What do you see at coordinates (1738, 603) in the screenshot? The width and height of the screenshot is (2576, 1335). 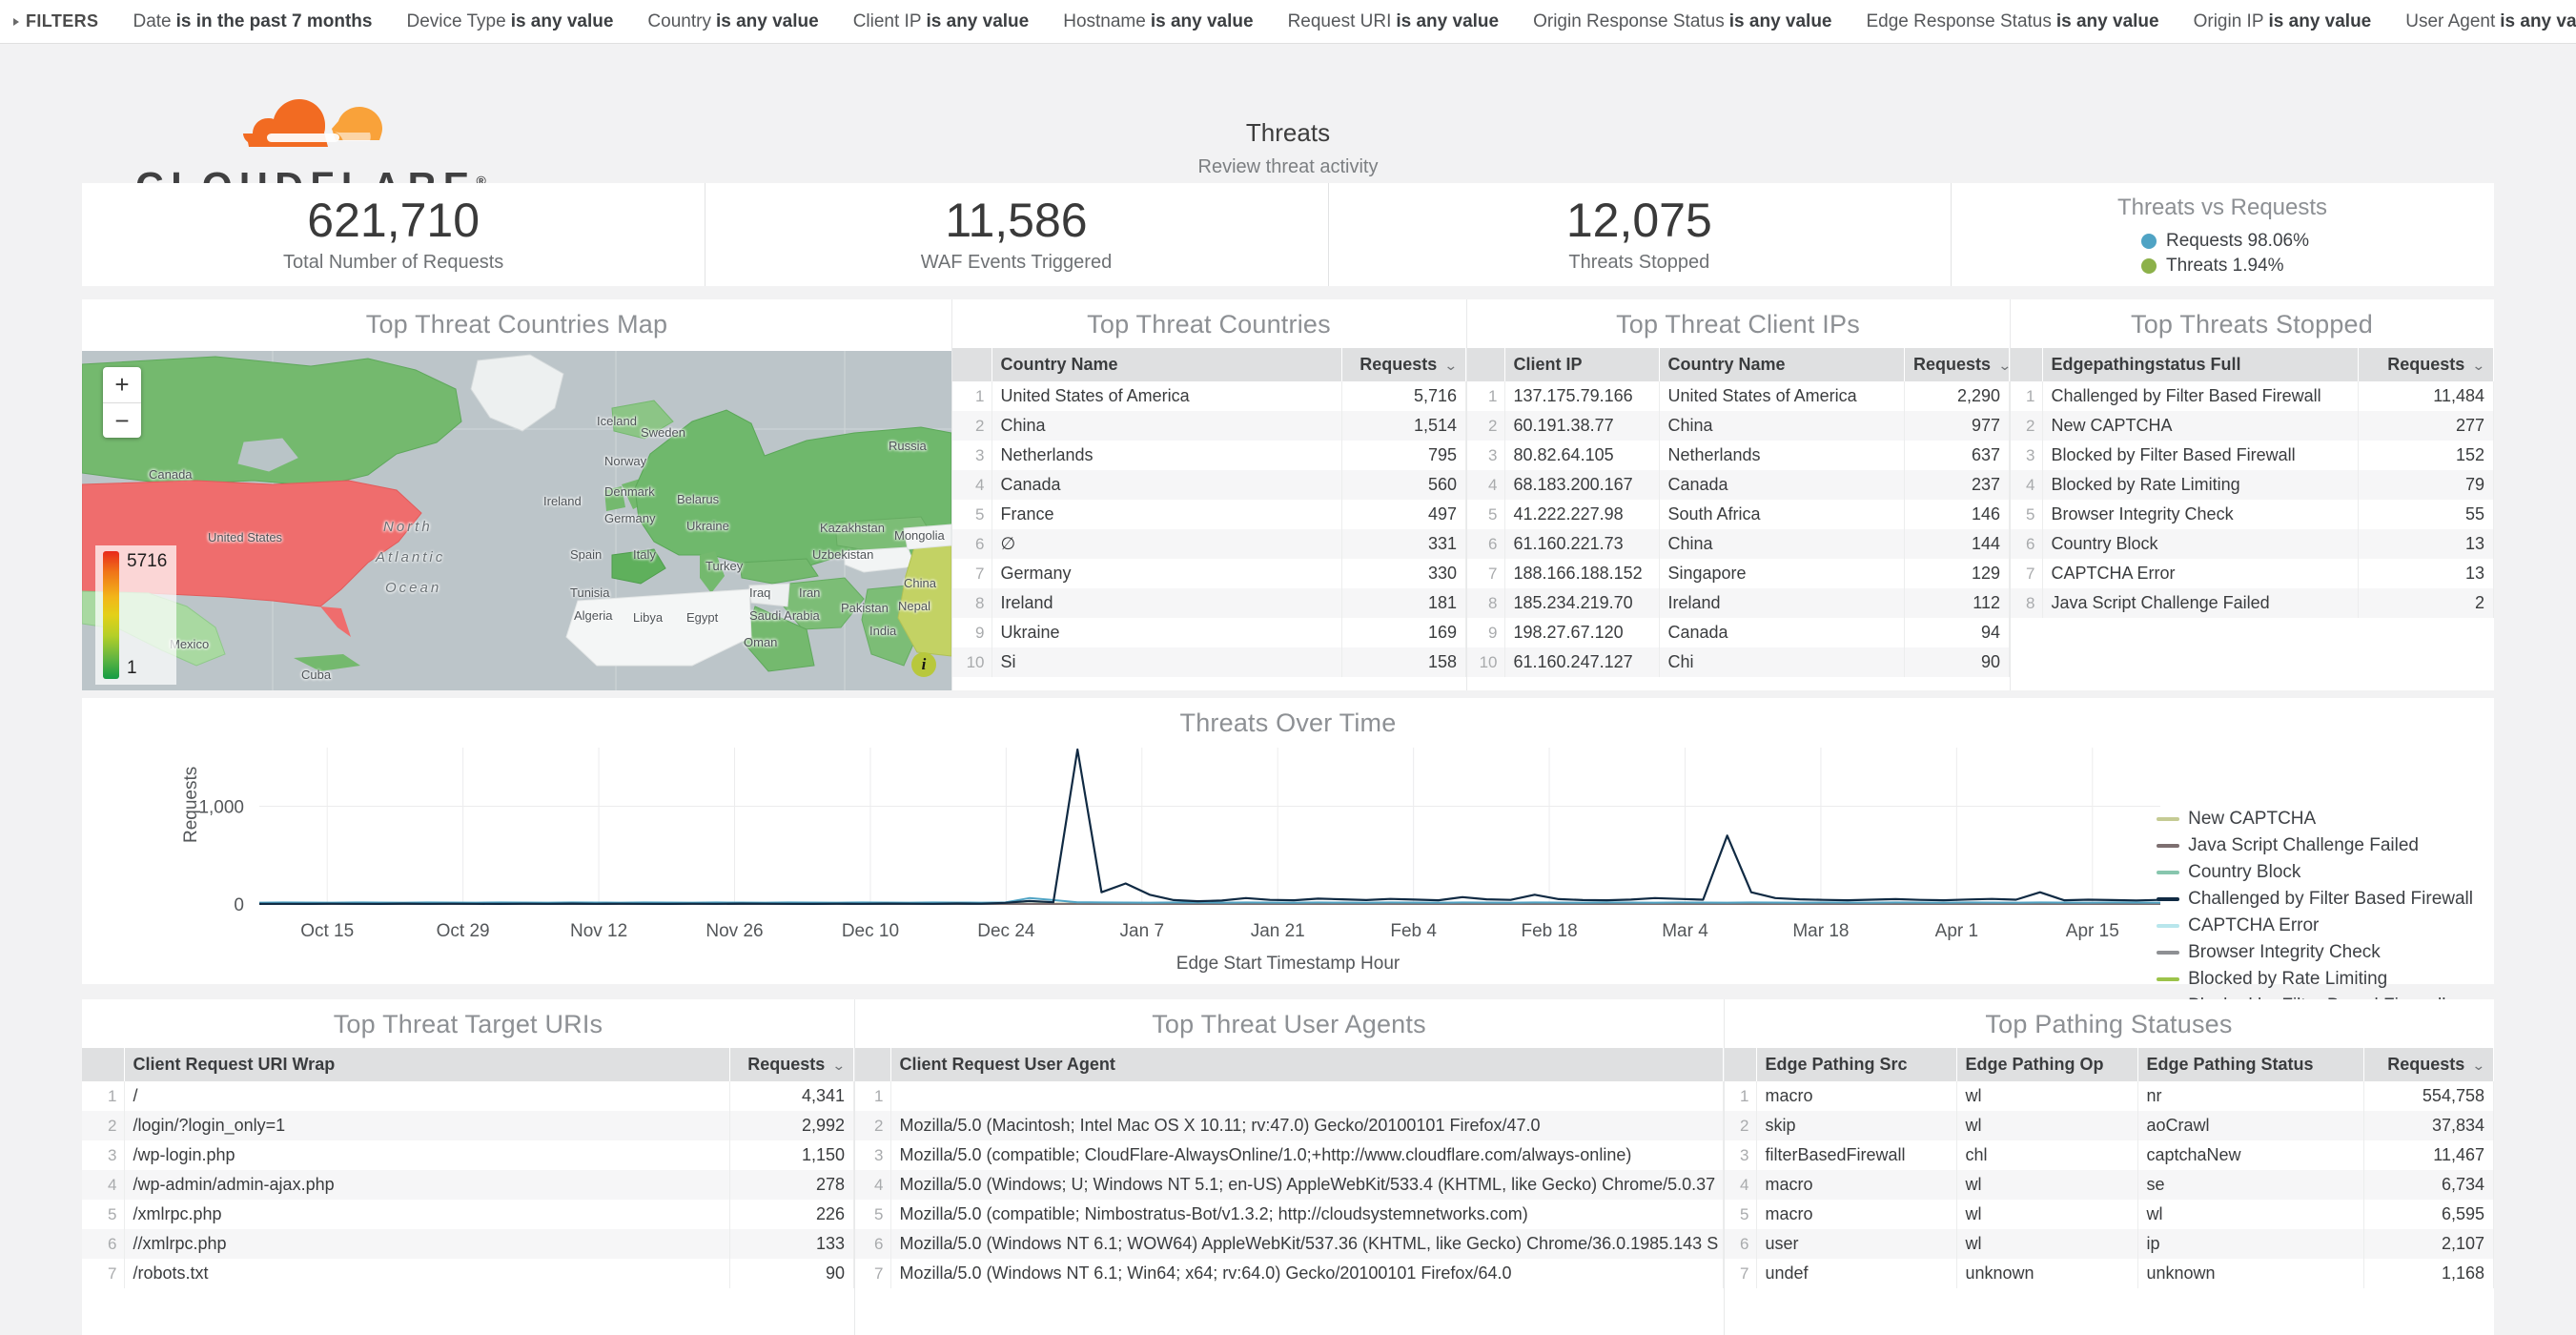 I see `table-row: 8 185.234.219.70 Ireland 112` at bounding box center [1738, 603].